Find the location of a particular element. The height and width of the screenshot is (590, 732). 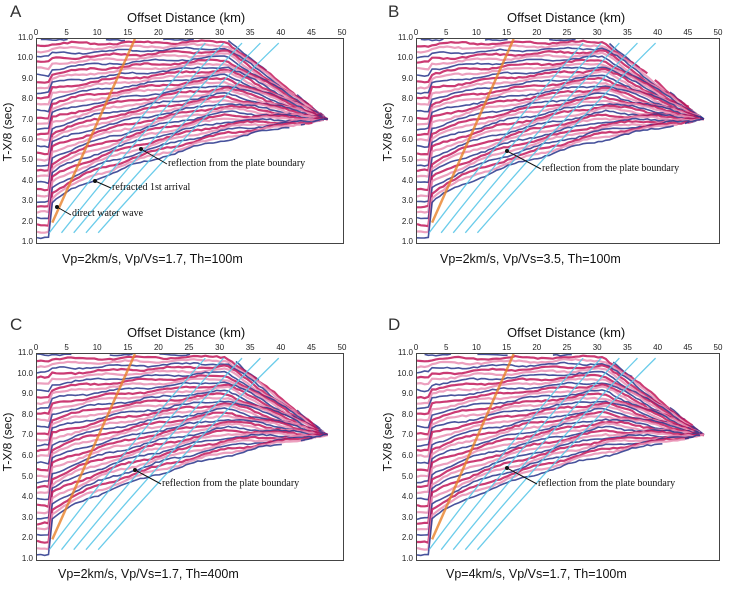

panel-label: A is located at coordinates (16, 11).